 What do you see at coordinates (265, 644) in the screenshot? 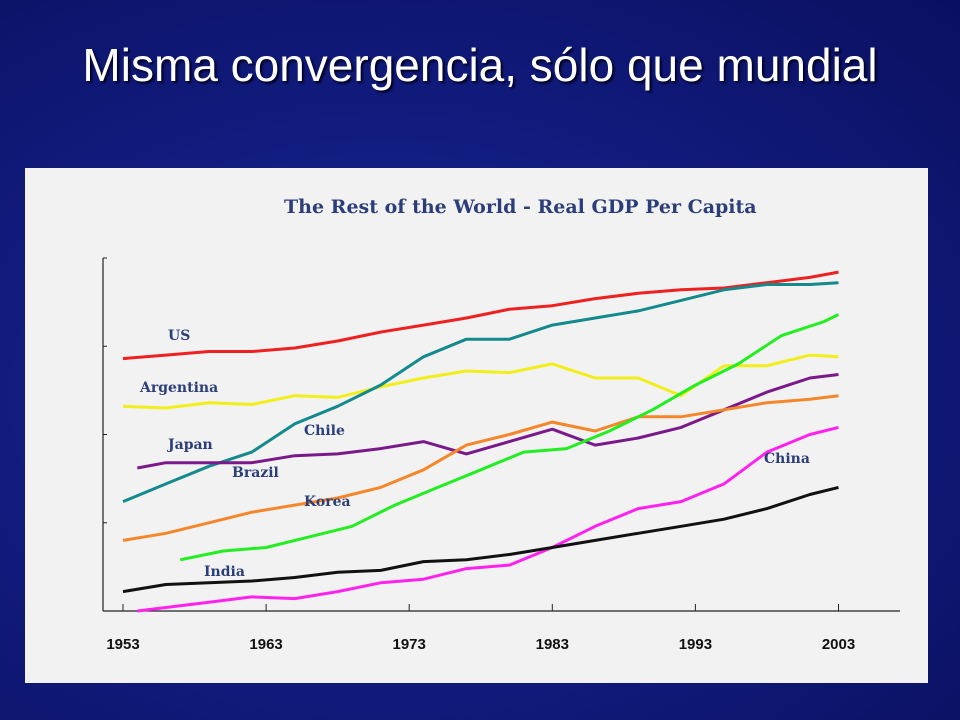
I see `x-tick-label: 1963` at bounding box center [265, 644].